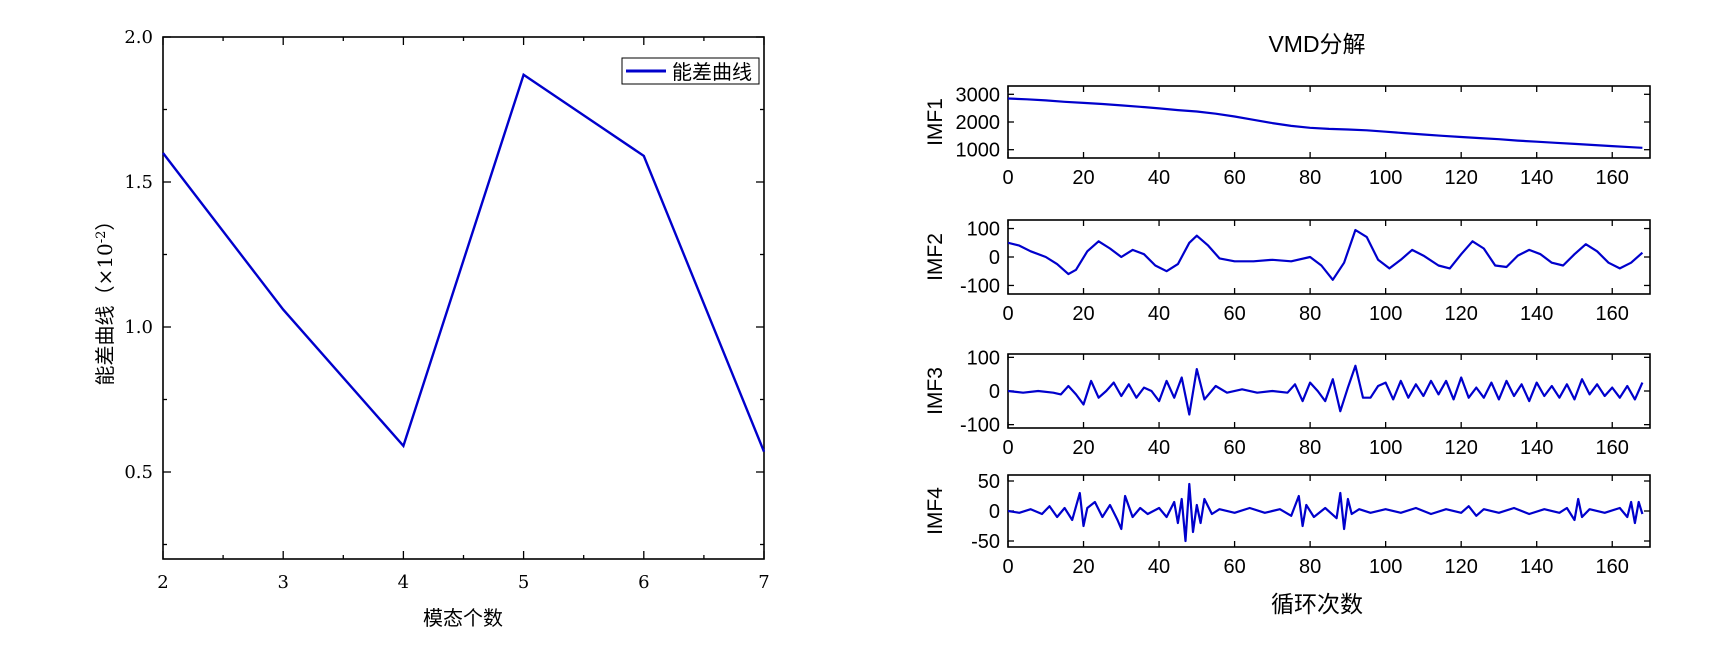 The height and width of the screenshot is (650, 1733). What do you see at coordinates (989, 482) in the screenshot?
I see `subplot-y-tick-label: 50` at bounding box center [989, 482].